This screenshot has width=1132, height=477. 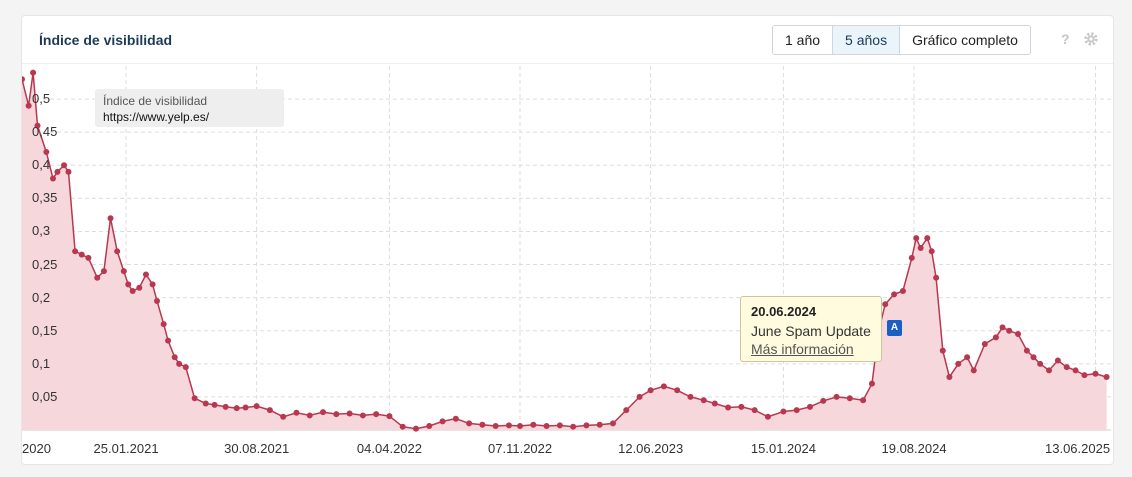 I want to click on x-tick-label: 19.08.2024, so click(x=914, y=448).